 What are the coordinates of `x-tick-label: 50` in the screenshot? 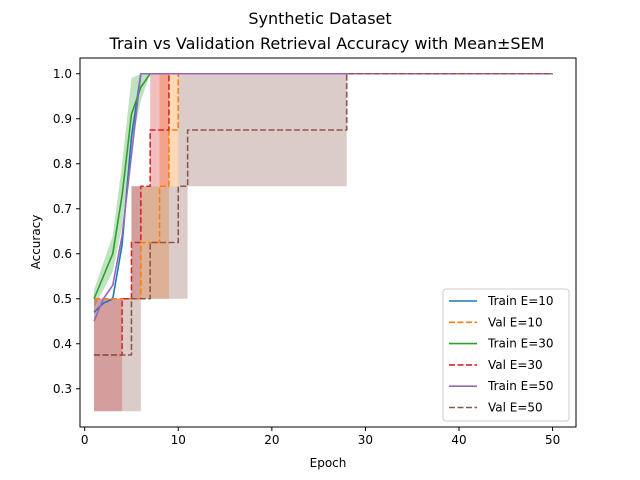 It's located at (552, 440).